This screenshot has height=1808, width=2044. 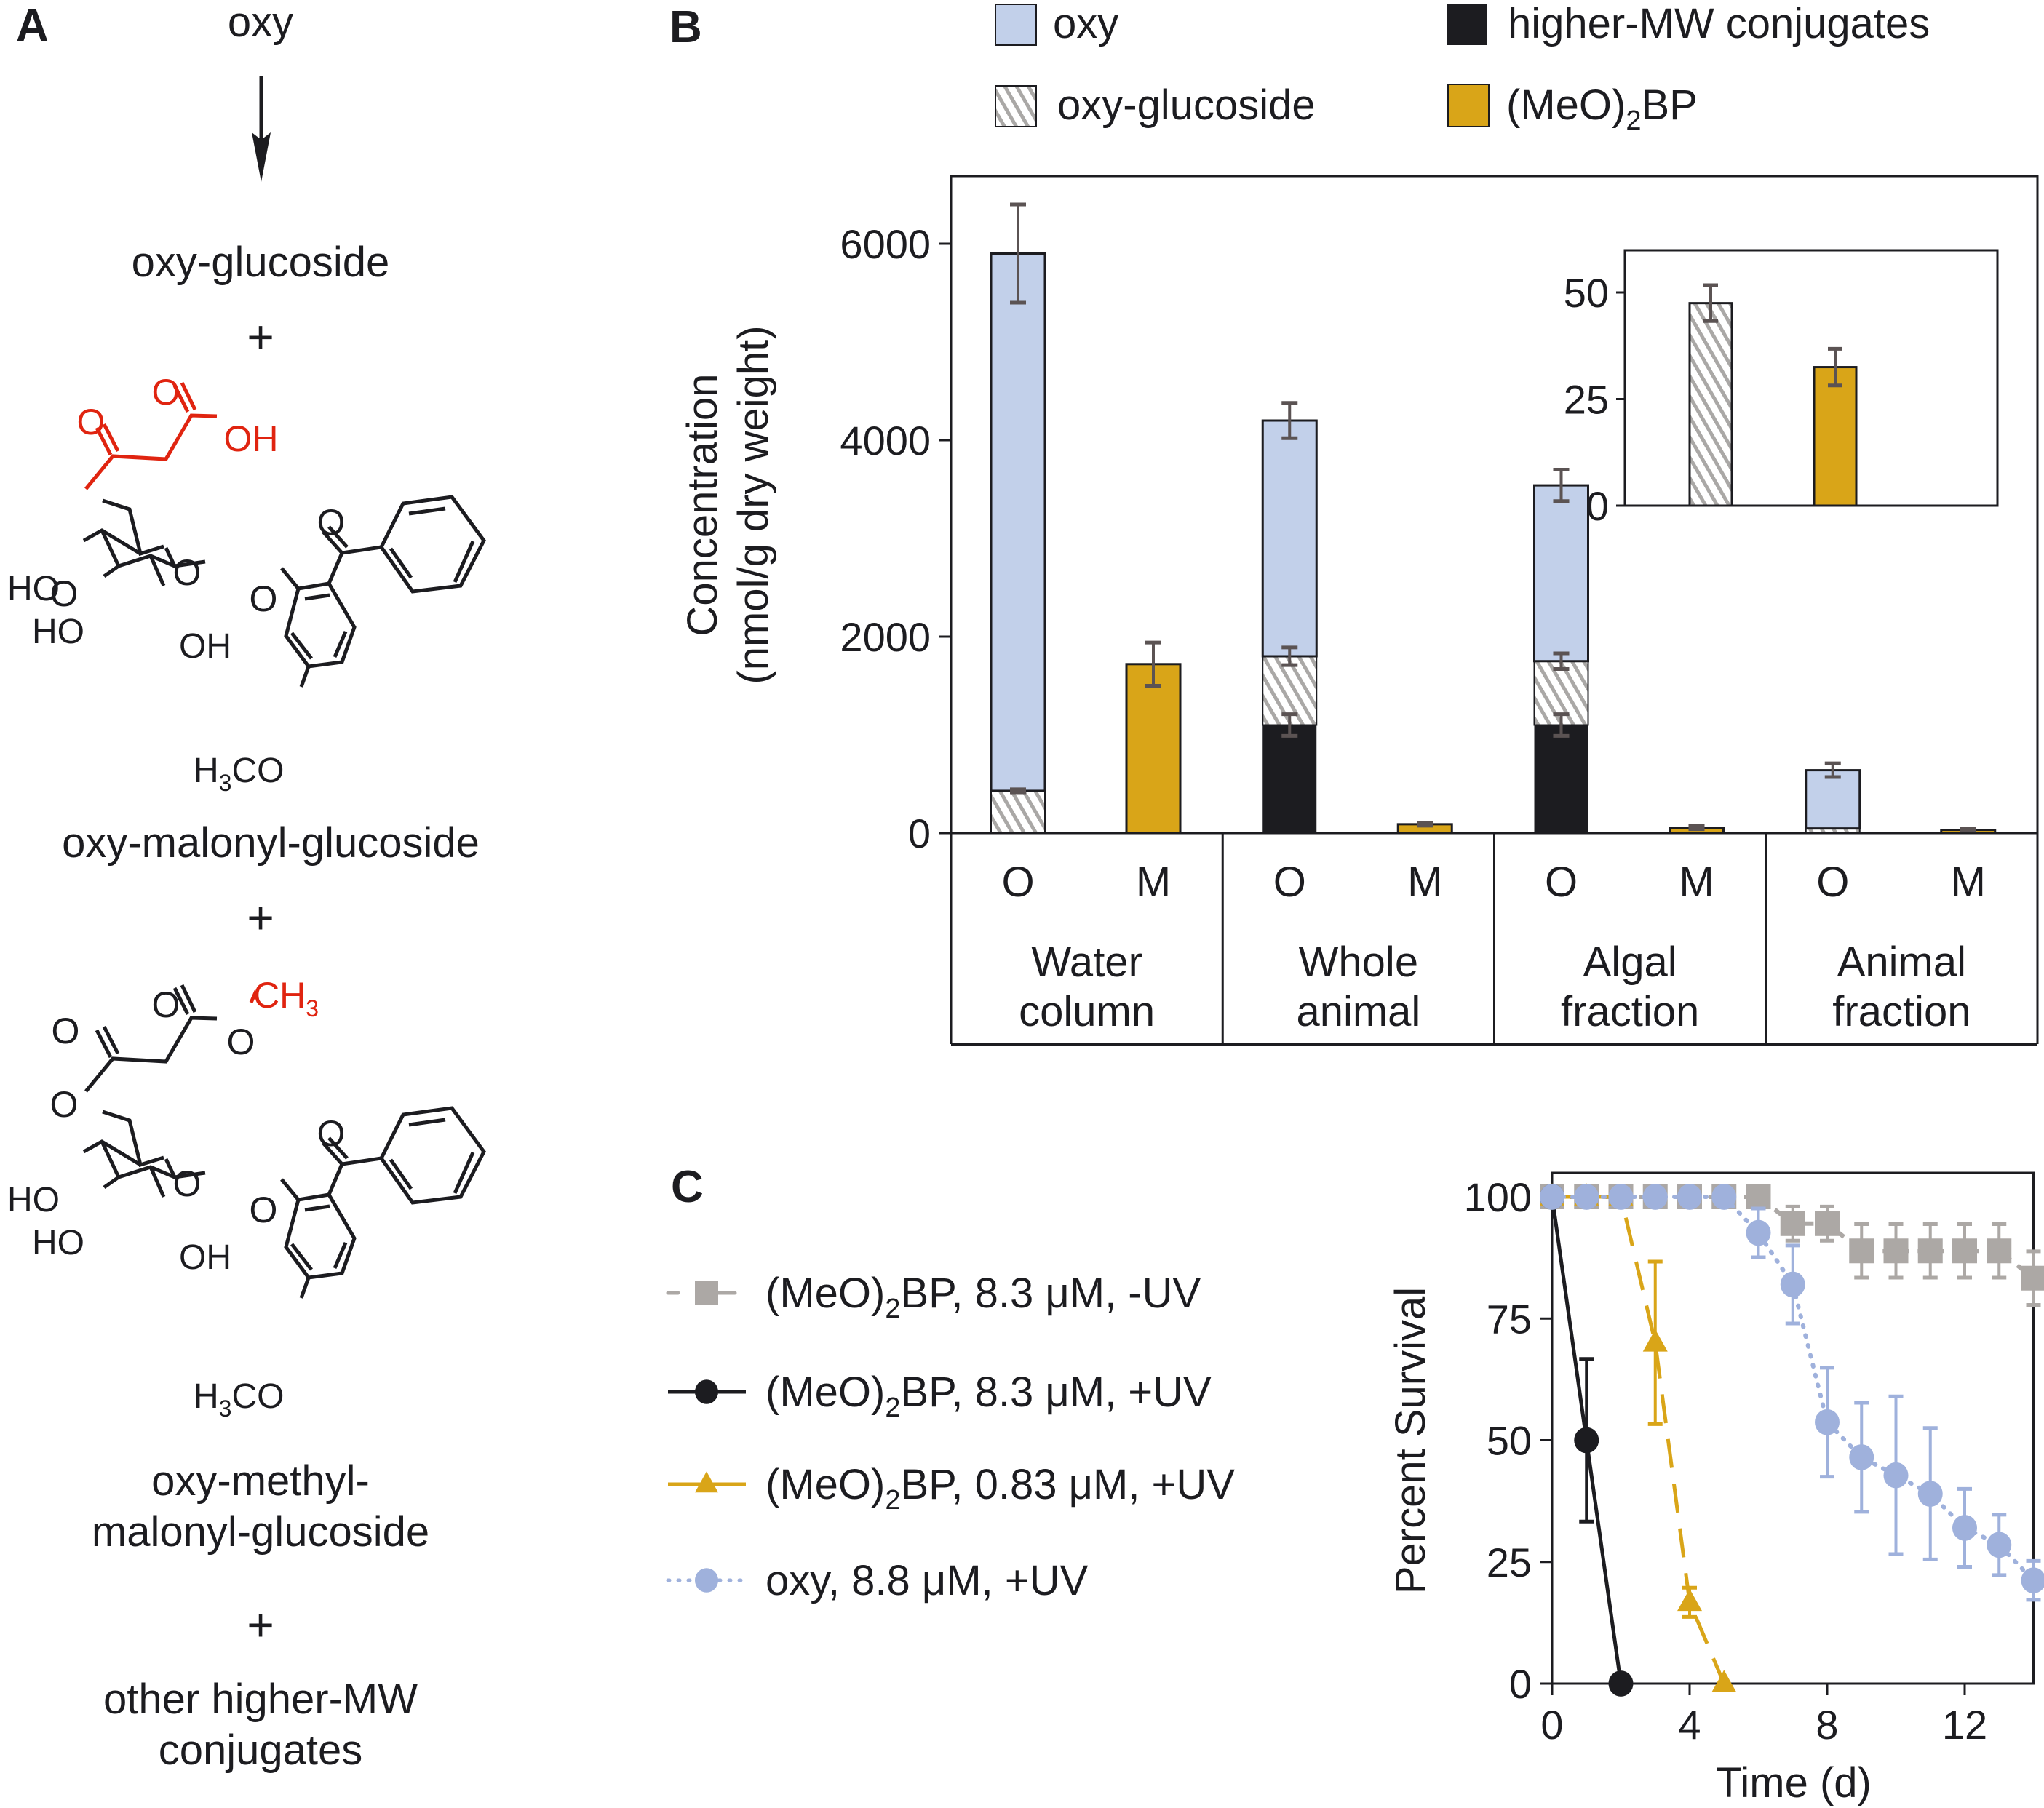 I want to click on y-tick-label: 75, so click(x=1509, y=1319).